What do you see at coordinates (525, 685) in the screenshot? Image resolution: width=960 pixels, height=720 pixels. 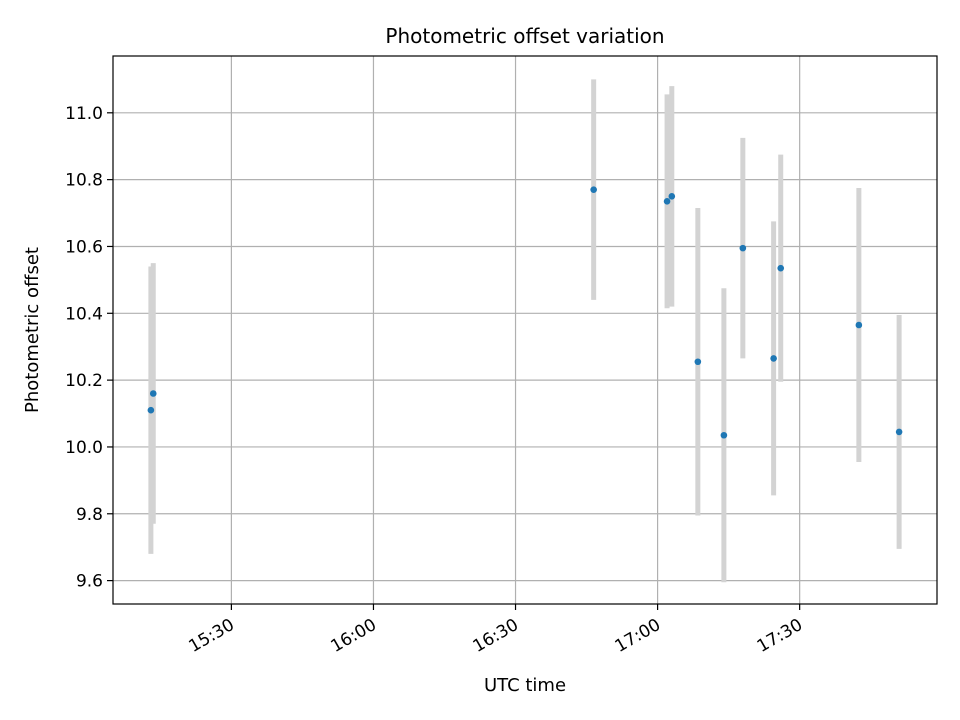 I see `x-axis-title: UTC time` at bounding box center [525, 685].